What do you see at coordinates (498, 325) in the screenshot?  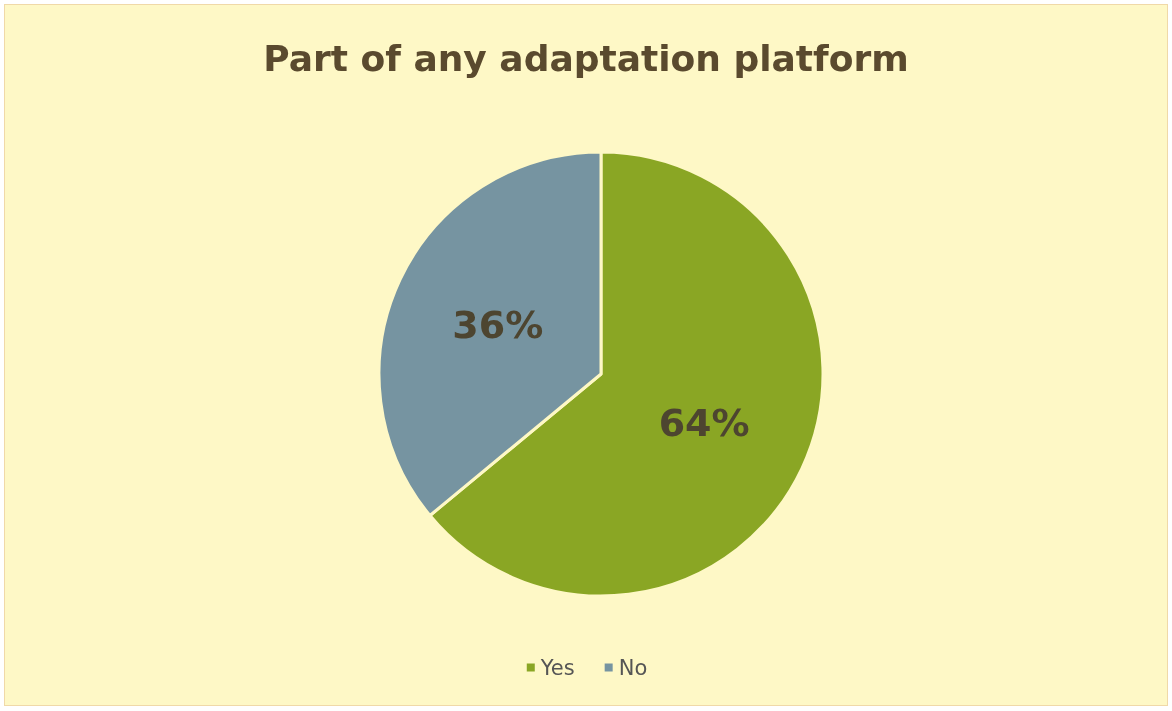 I see `data-label: 36%` at bounding box center [498, 325].